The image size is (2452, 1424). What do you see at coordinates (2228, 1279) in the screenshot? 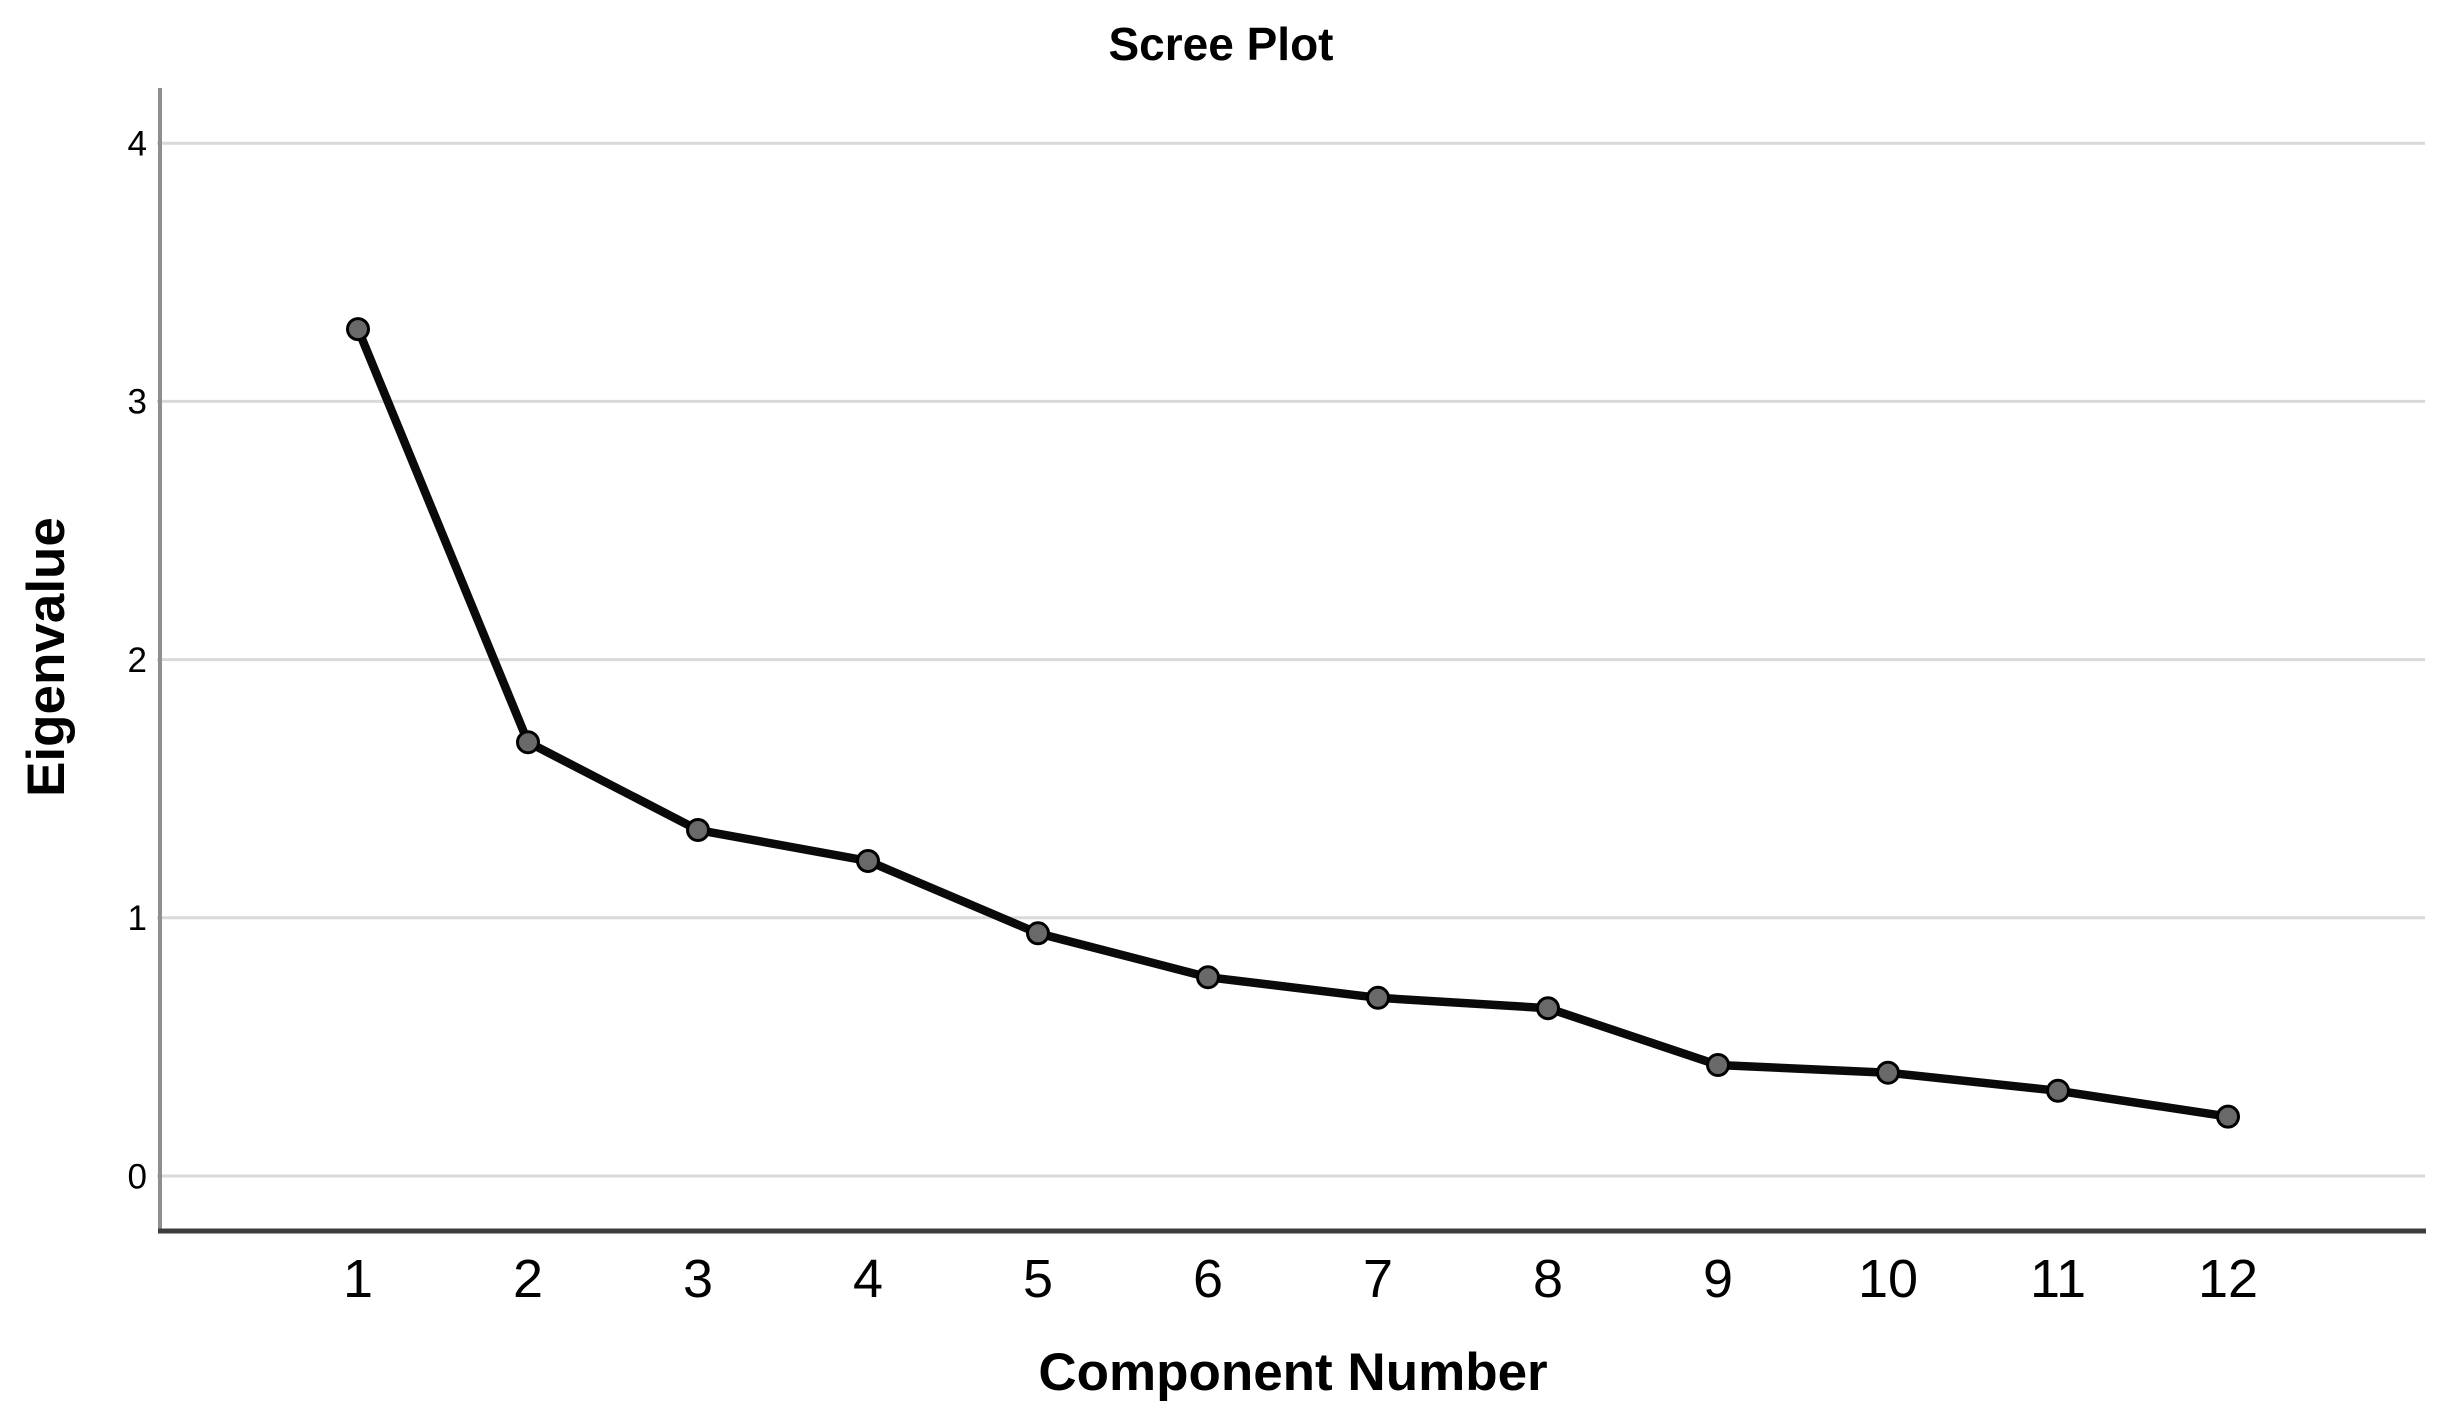
I see `x-tick-label-12: 12` at bounding box center [2228, 1279].